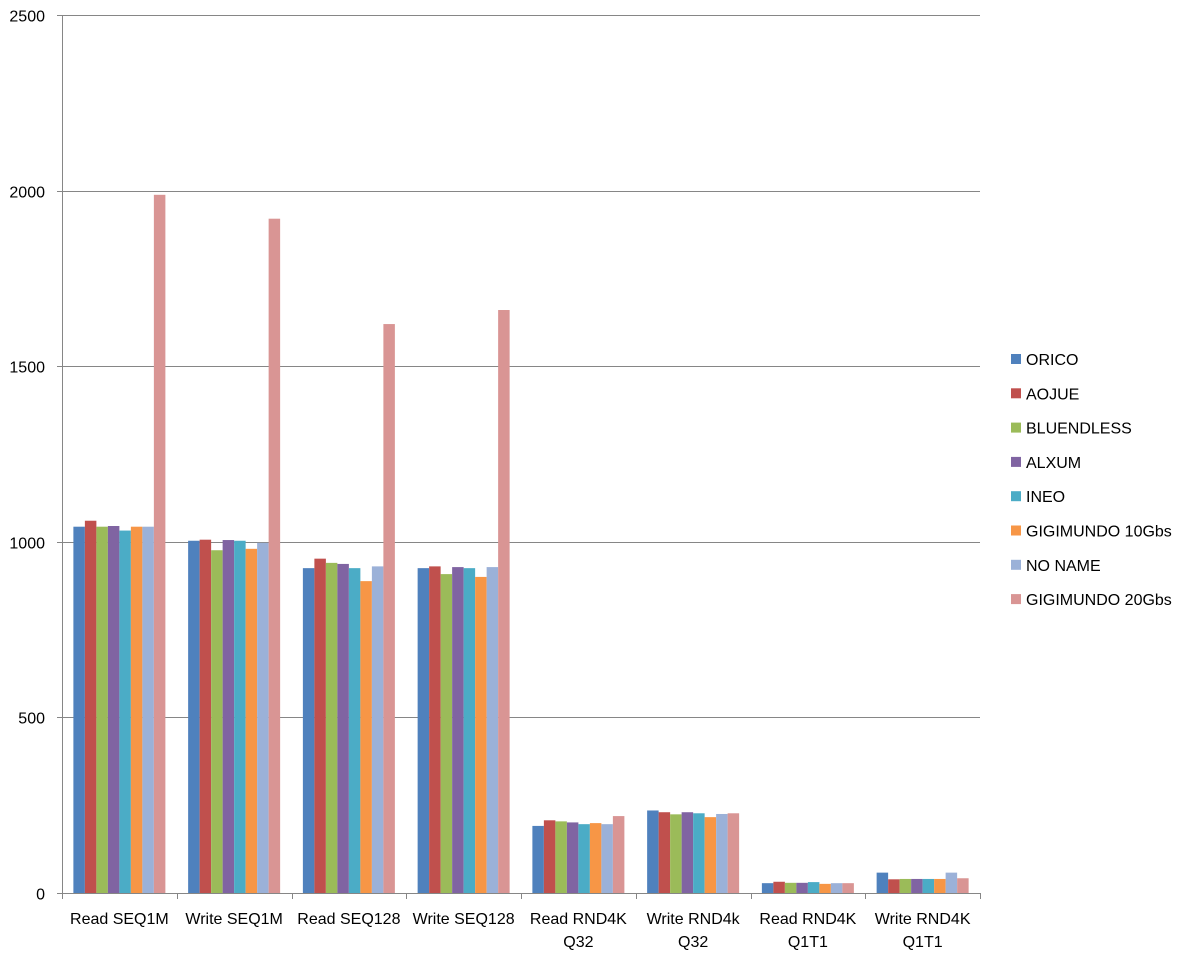 The image size is (1192, 963). What do you see at coordinates (1079, 429) in the screenshot?
I see `legend-label: BLUENDLESS` at bounding box center [1079, 429].